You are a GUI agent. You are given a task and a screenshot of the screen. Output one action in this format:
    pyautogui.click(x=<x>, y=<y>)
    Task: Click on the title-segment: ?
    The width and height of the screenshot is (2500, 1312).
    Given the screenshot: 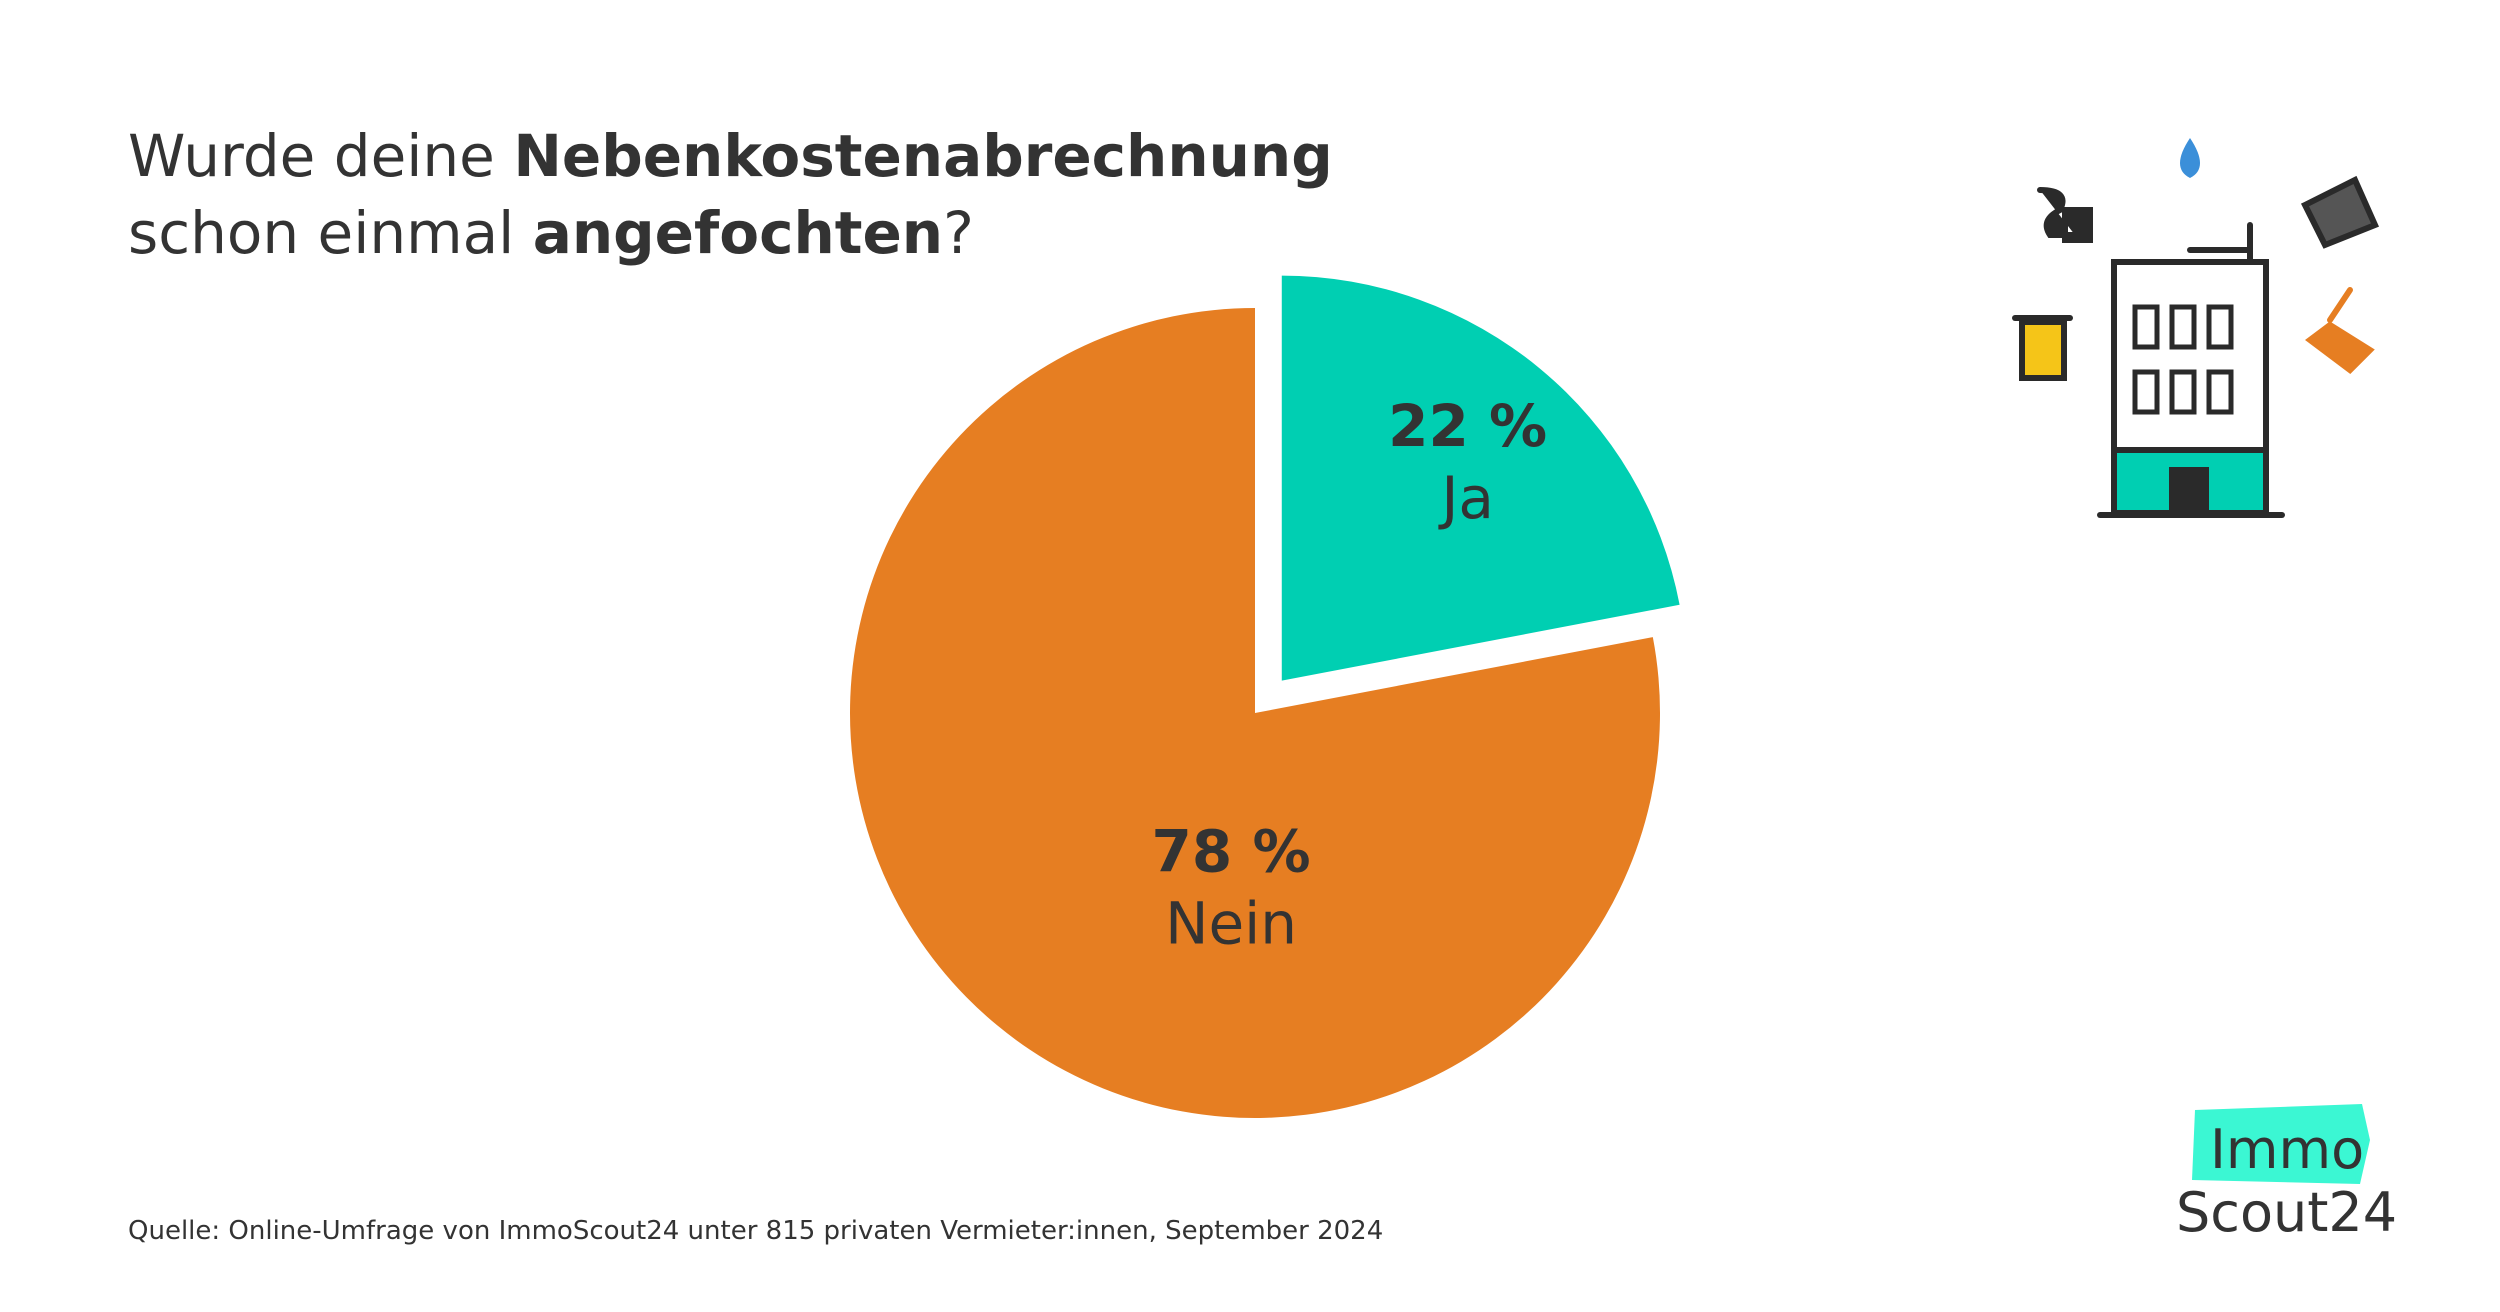 What is the action you would take?
    pyautogui.click(x=958, y=233)
    